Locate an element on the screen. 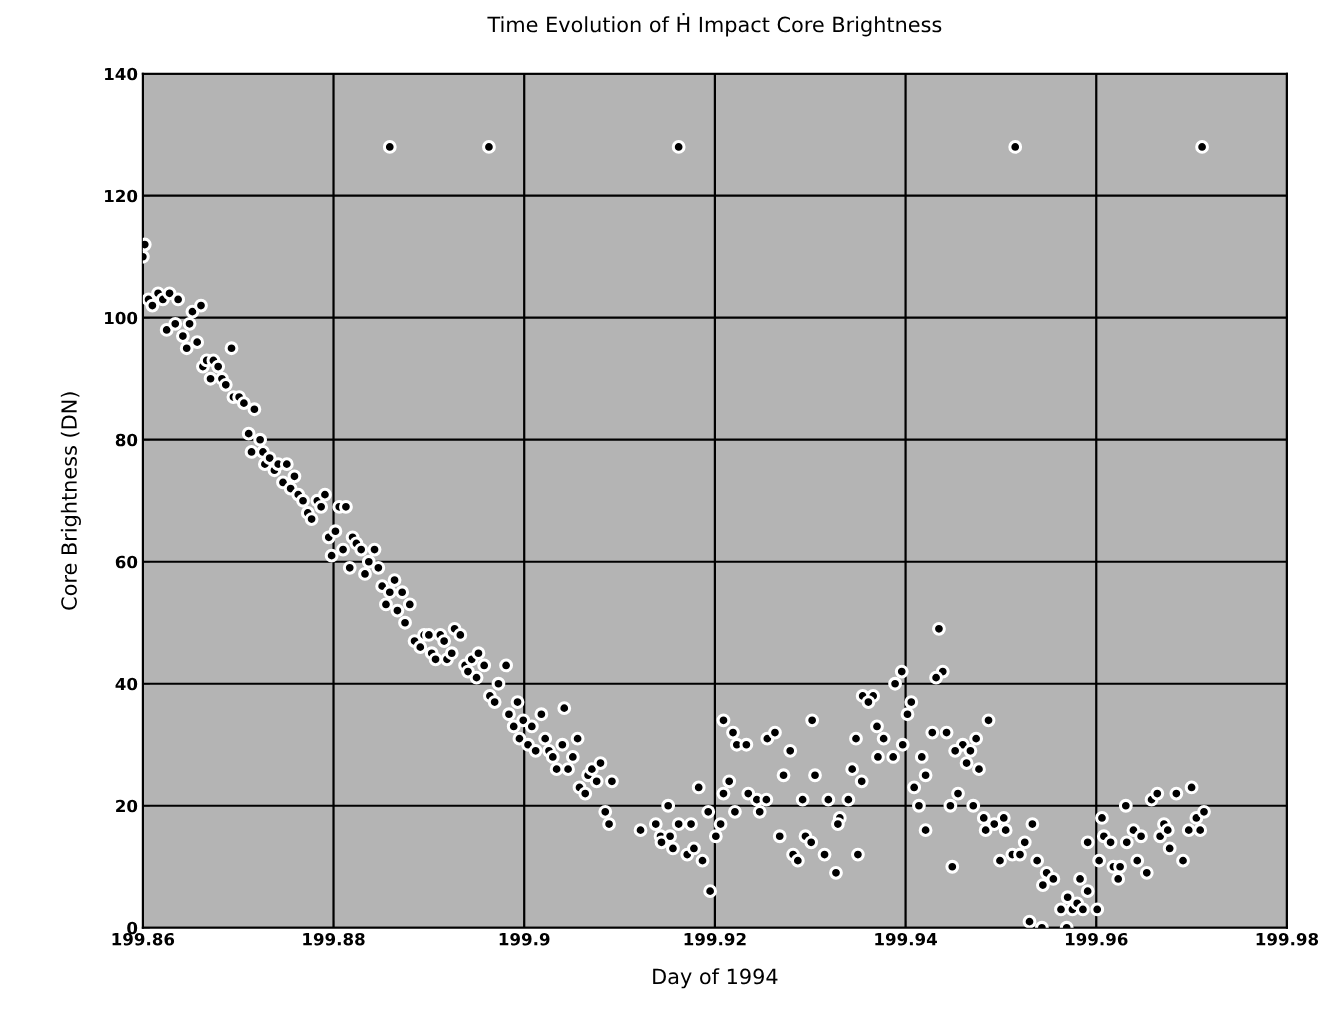  x-tick-label: 199.9 is located at coordinates (524, 939).